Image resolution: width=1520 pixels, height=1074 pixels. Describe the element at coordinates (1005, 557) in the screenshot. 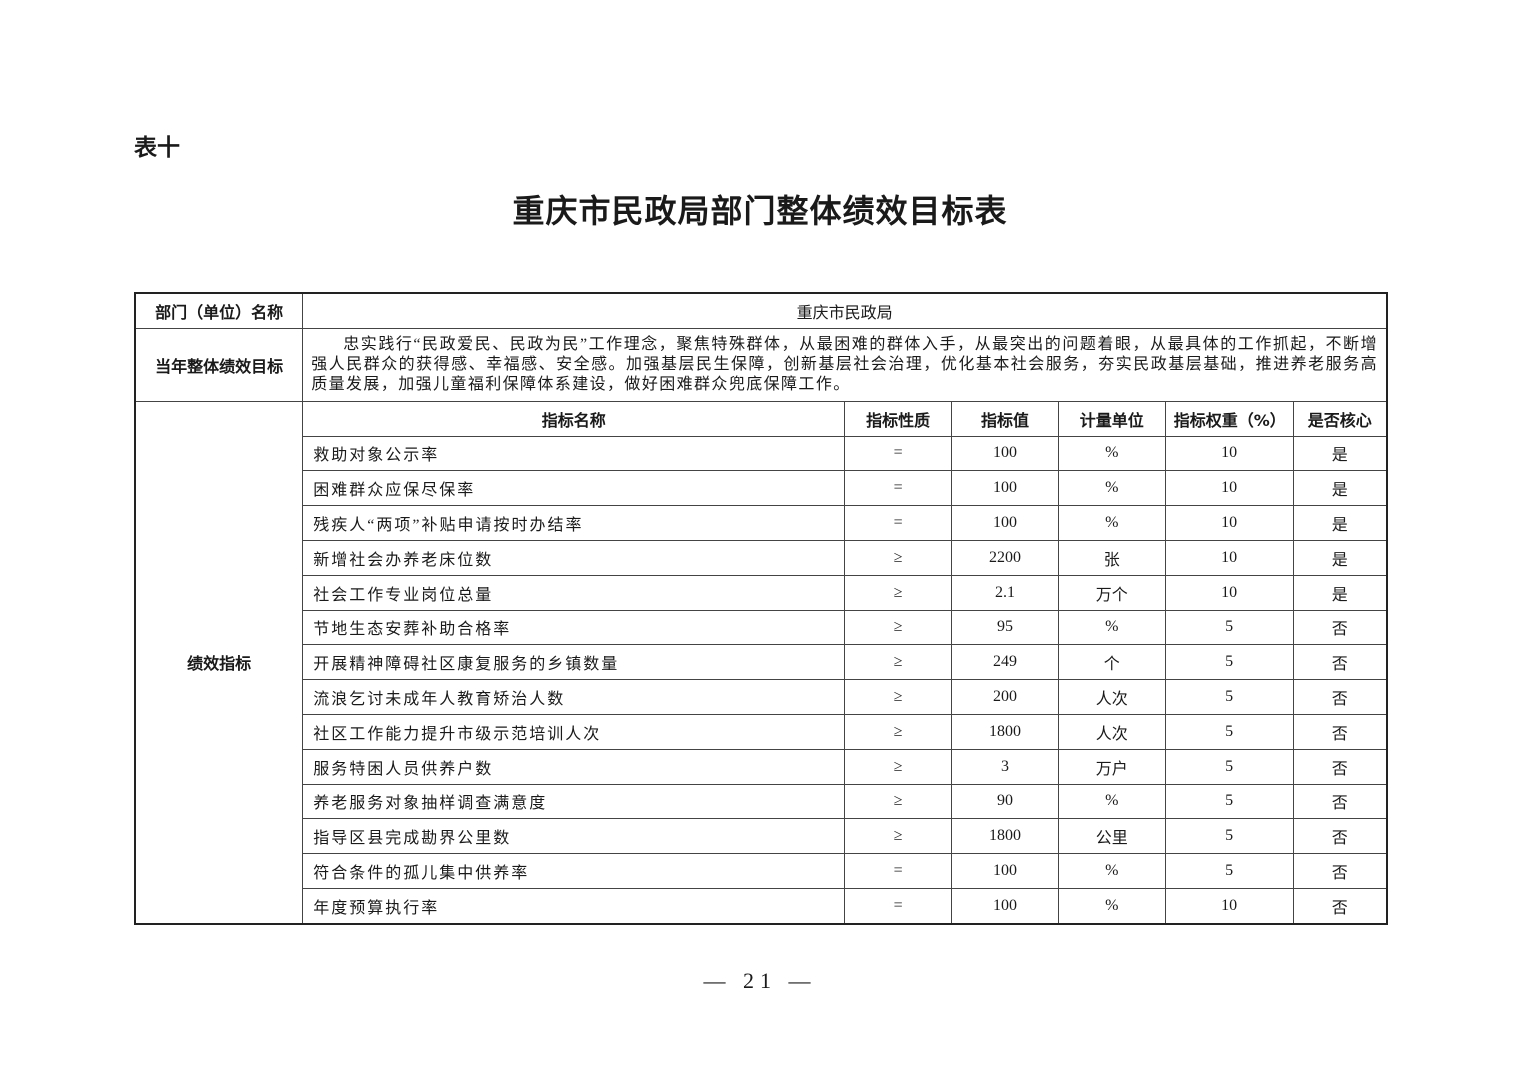

I see `indicator-value: 2200` at that location.